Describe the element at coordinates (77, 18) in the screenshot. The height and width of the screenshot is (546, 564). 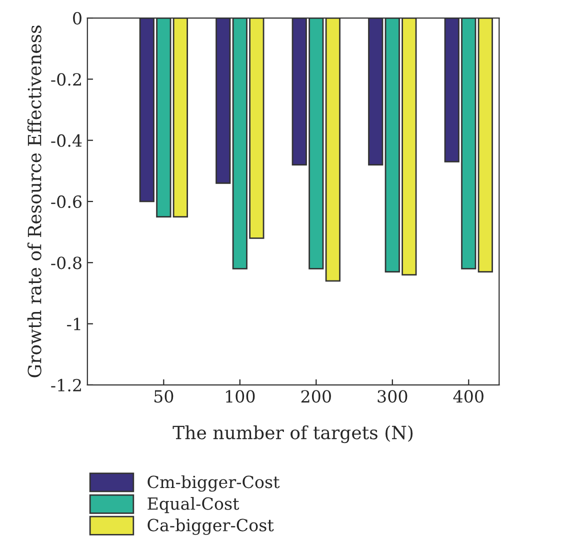
I see `y-tick-label: 0` at that location.